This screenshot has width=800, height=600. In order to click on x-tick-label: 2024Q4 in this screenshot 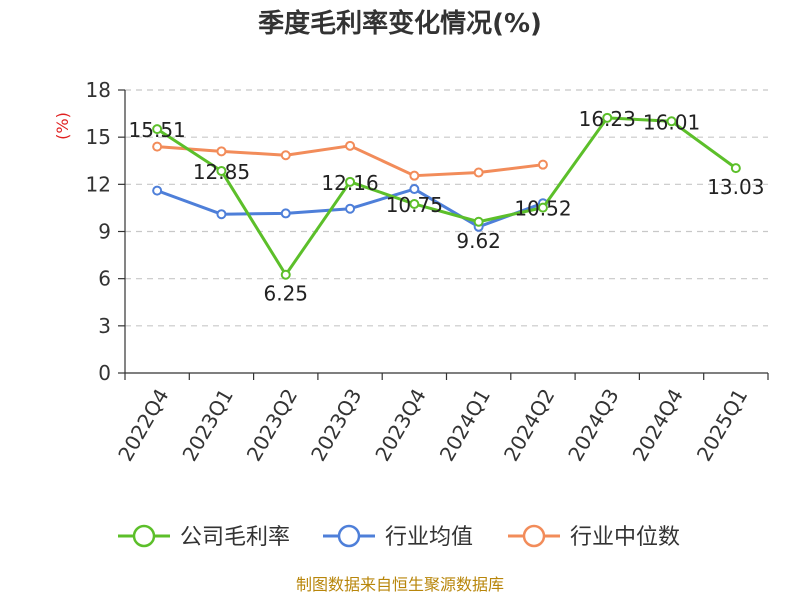, I will do `click(658, 425)`.